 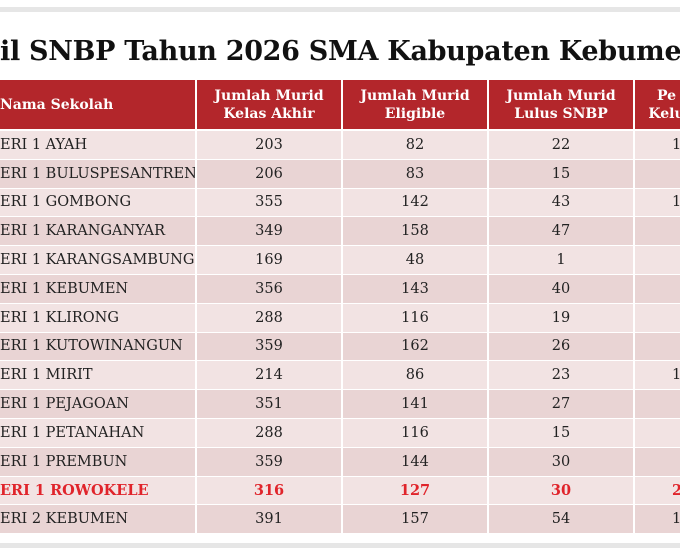 What do you see at coordinates (561, 113) in the screenshot?
I see `header-text: Lulus SNBP` at bounding box center [561, 113].